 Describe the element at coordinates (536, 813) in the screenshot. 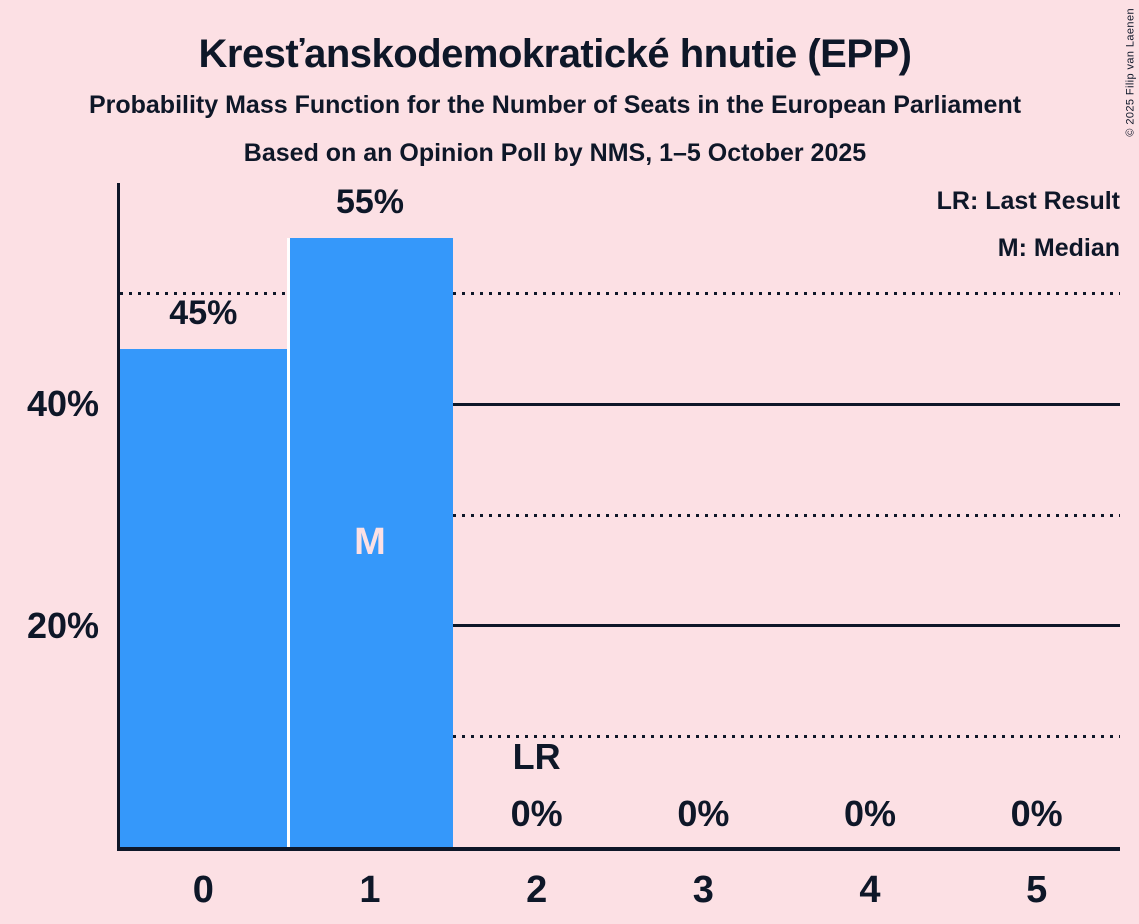

I see `zero-value-label-2: 0%` at that location.